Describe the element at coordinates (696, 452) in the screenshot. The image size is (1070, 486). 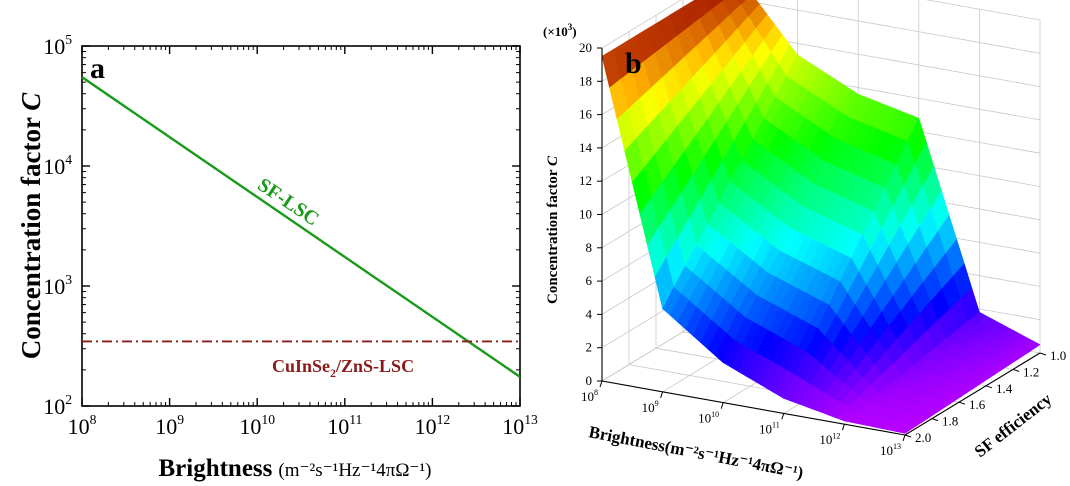
I see `panel-b-xlabel: Brightness(m⁻²s⁻¹Hz⁻¹4πΩ⁻¹)` at that location.